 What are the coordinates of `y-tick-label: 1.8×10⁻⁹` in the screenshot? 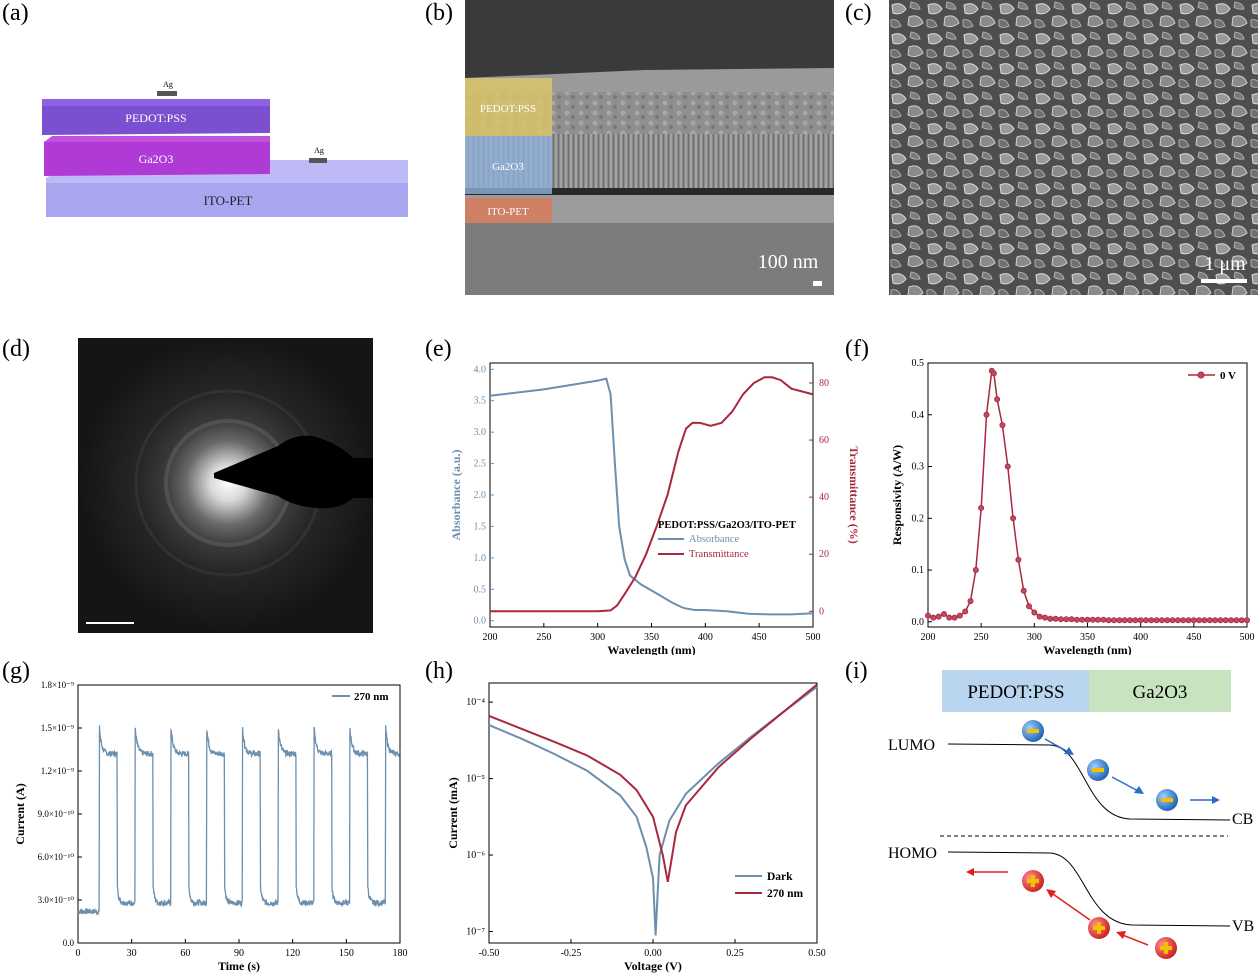 It's located at (57, 685).